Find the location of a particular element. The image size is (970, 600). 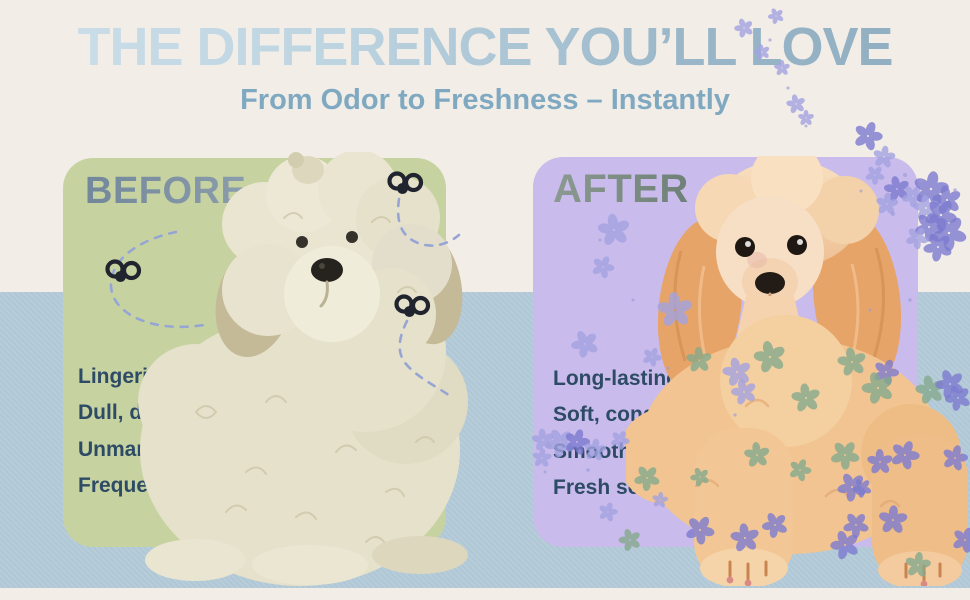

poodle-head is located at coordinates (787, 232).